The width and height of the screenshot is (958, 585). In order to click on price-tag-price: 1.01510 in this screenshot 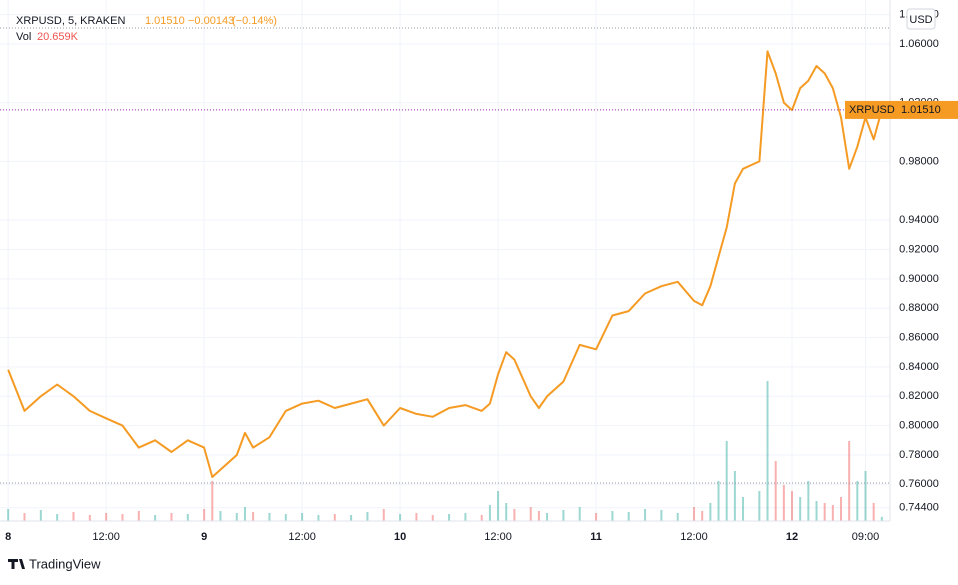, I will do `click(921, 110)`.